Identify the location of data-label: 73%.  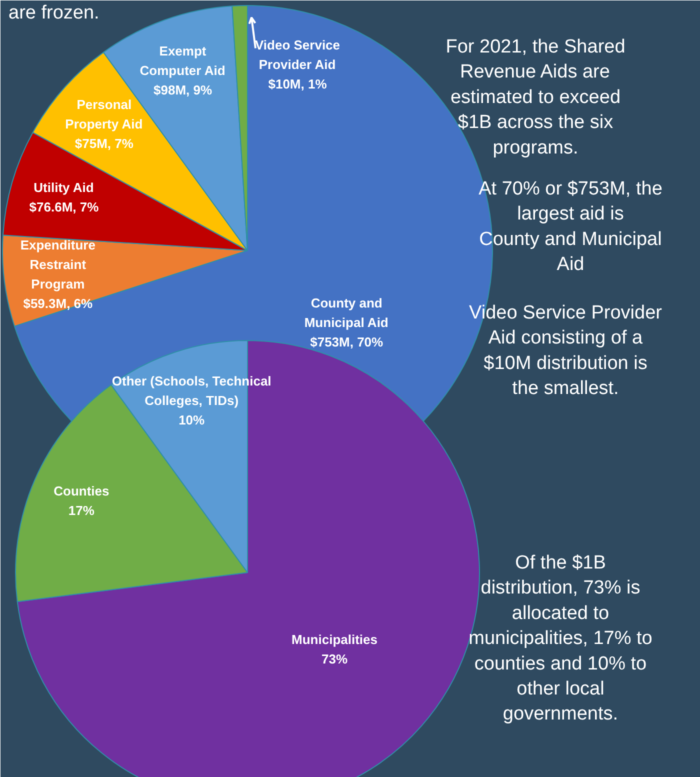
(335, 658).